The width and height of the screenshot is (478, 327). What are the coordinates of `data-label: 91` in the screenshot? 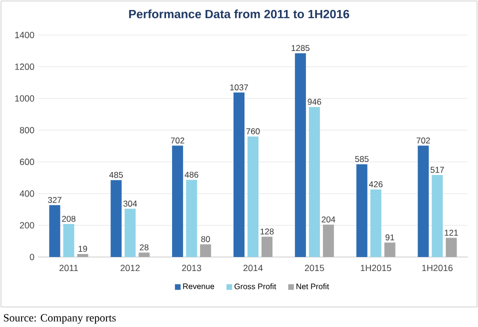 It's located at (390, 237).